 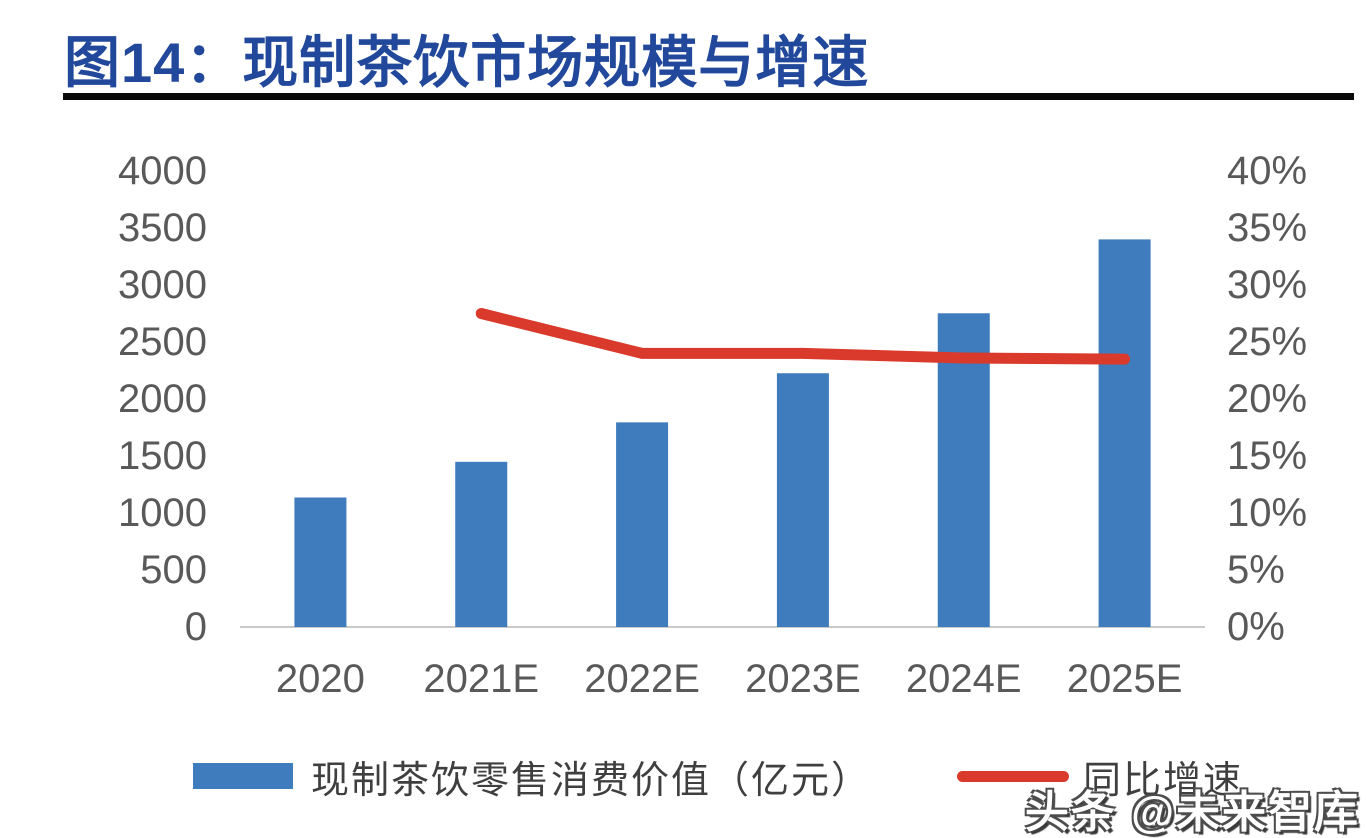 What do you see at coordinates (481, 544) in the screenshot?
I see `bar-2021E` at bounding box center [481, 544].